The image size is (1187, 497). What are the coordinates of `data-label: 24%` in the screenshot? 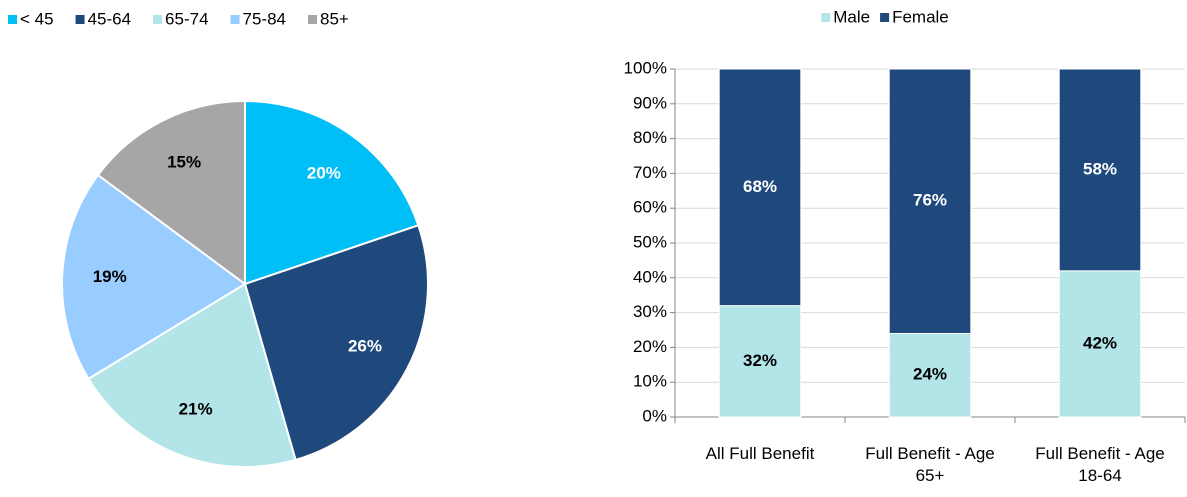 It's located at (930, 374).